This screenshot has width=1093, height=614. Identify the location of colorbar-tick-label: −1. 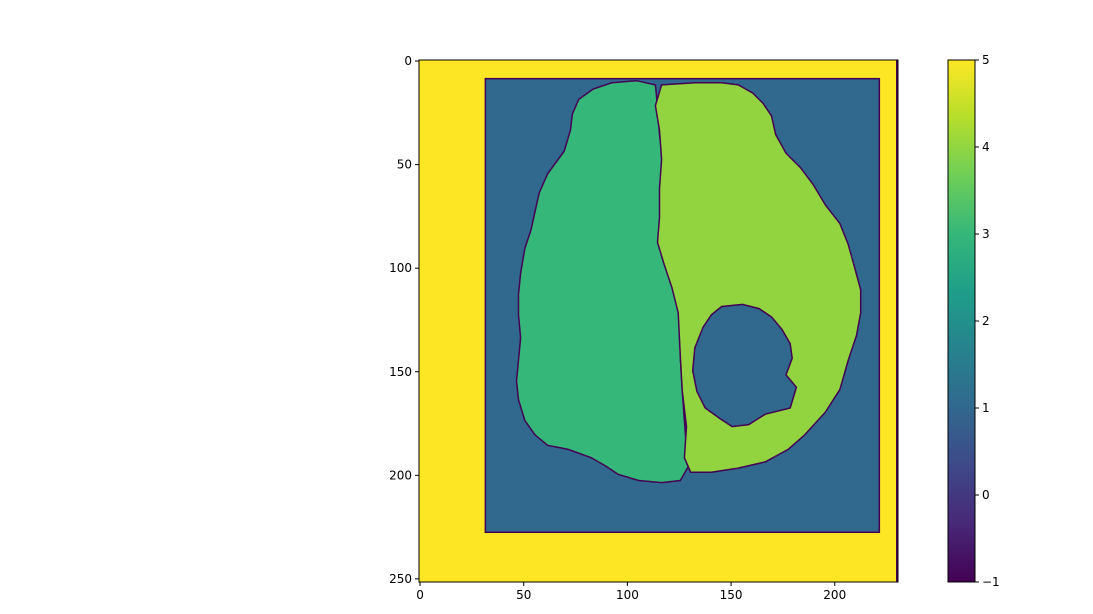
(991, 582).